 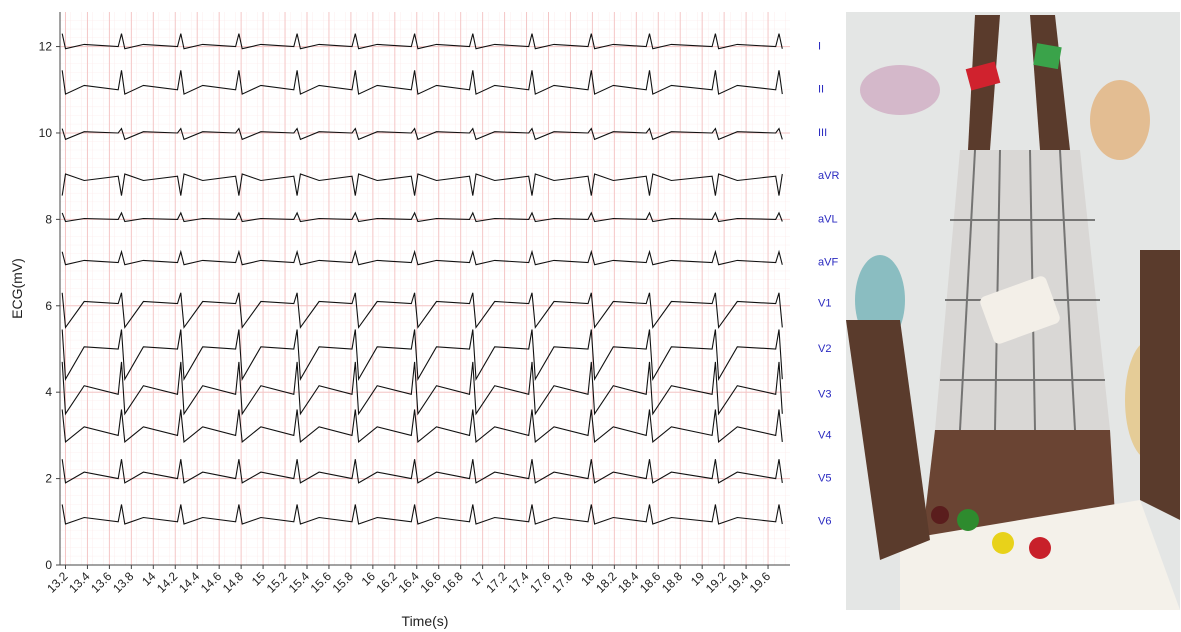 What do you see at coordinates (46, 133) in the screenshot?
I see `y-tick-label: 10` at bounding box center [46, 133].